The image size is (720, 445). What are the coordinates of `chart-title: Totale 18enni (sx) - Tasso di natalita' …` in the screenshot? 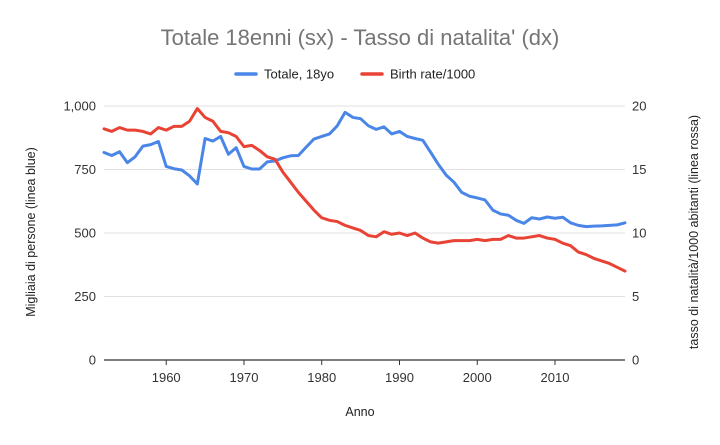 It's located at (360, 37).